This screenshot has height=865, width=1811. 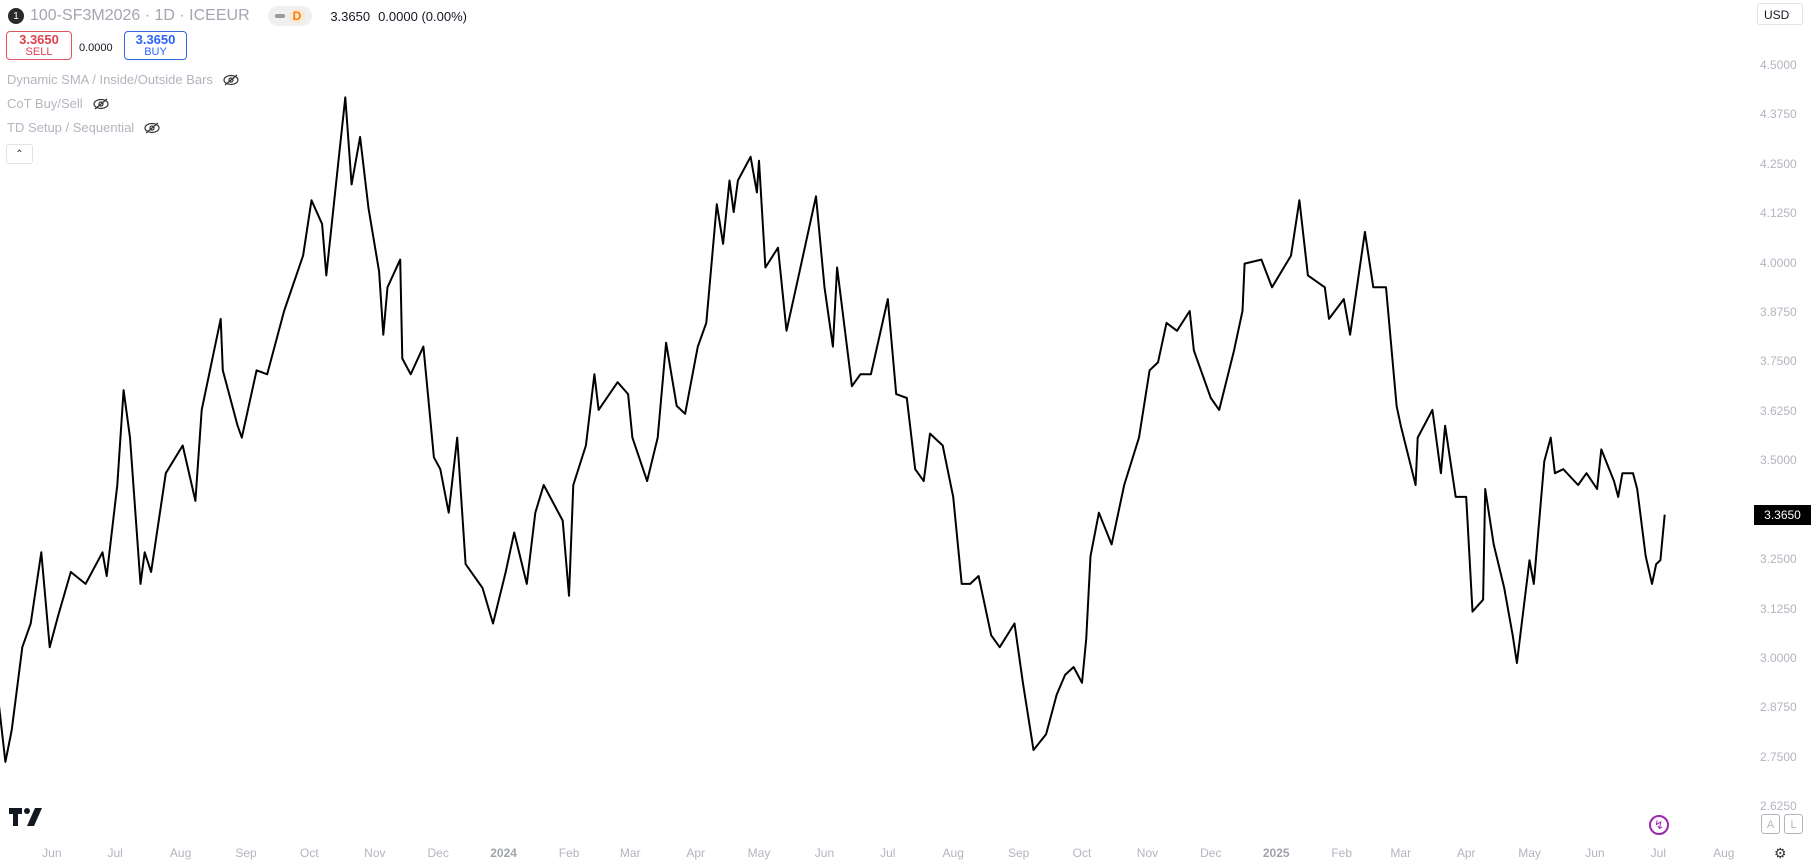 What do you see at coordinates (1780, 14) in the screenshot?
I see `currency-button: USD` at bounding box center [1780, 14].